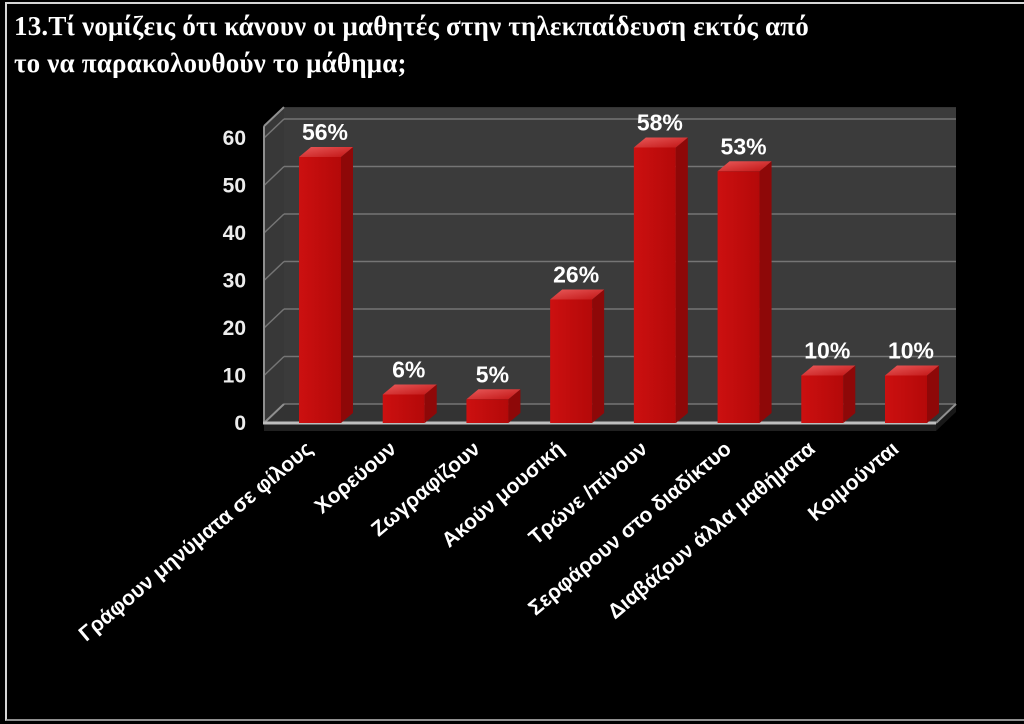 Image resolution: width=1024 pixels, height=724 pixels. Describe the element at coordinates (210, 63) in the screenshot. I see `chart-title-line2: το να παρακολουθούν το μάθημα;` at that location.